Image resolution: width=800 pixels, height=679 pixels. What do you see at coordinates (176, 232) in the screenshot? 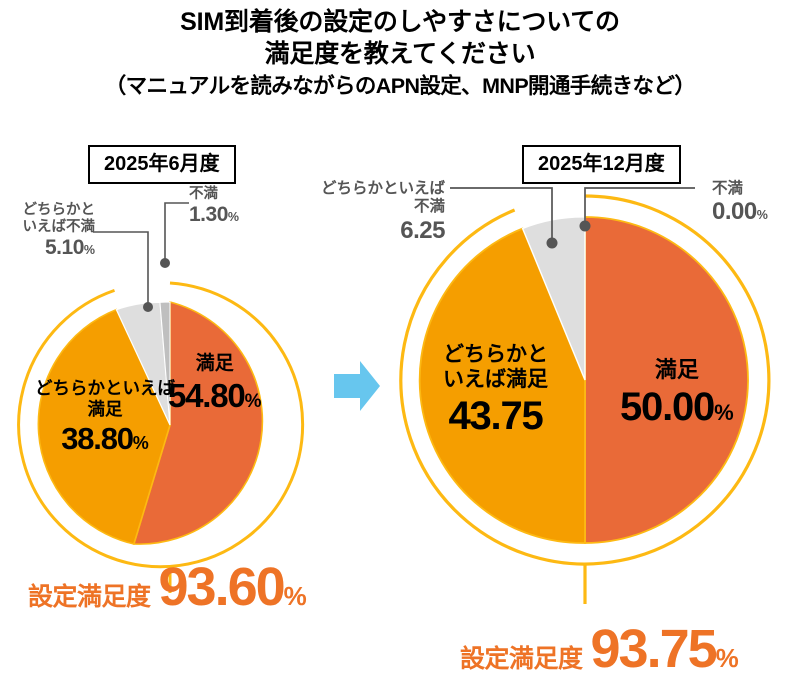
I see `leader-line-dissatisfied-left` at bounding box center [176, 232].